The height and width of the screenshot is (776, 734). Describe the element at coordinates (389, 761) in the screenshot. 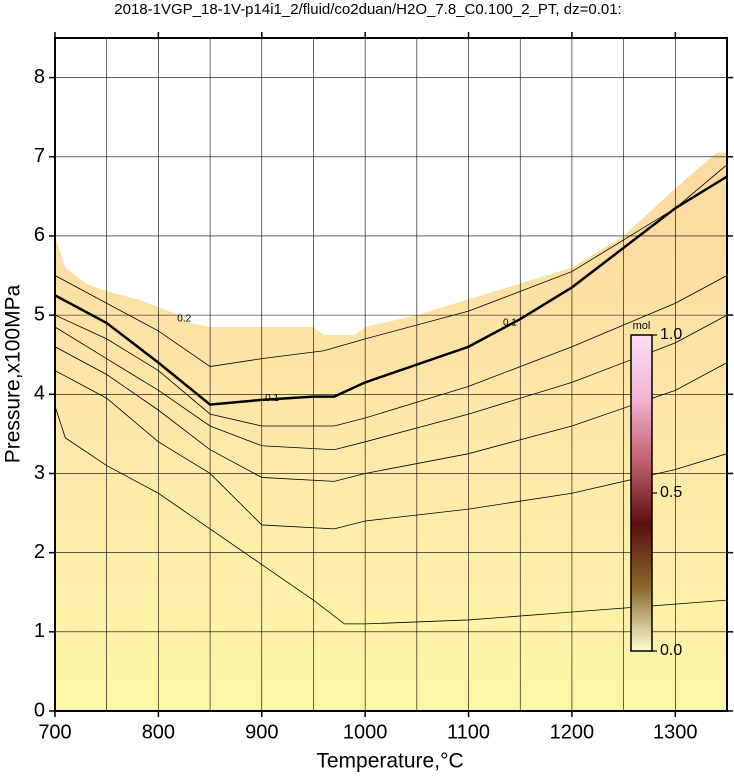

I see `x-axis-title: Temperature,°C` at that location.